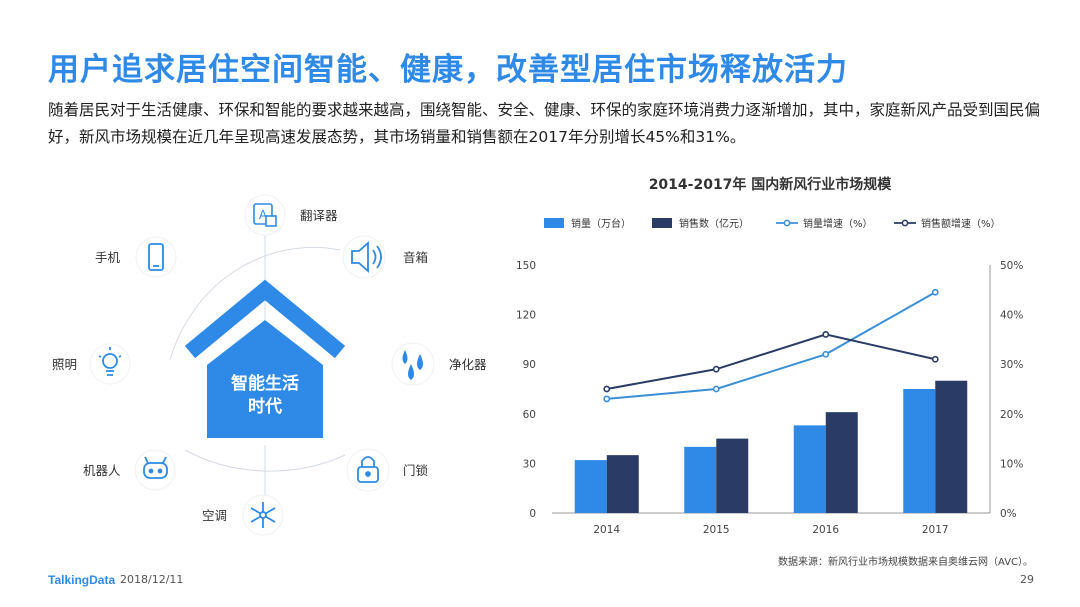  What do you see at coordinates (771, 446) in the screenshot?
I see `chart-bars` at bounding box center [771, 446].